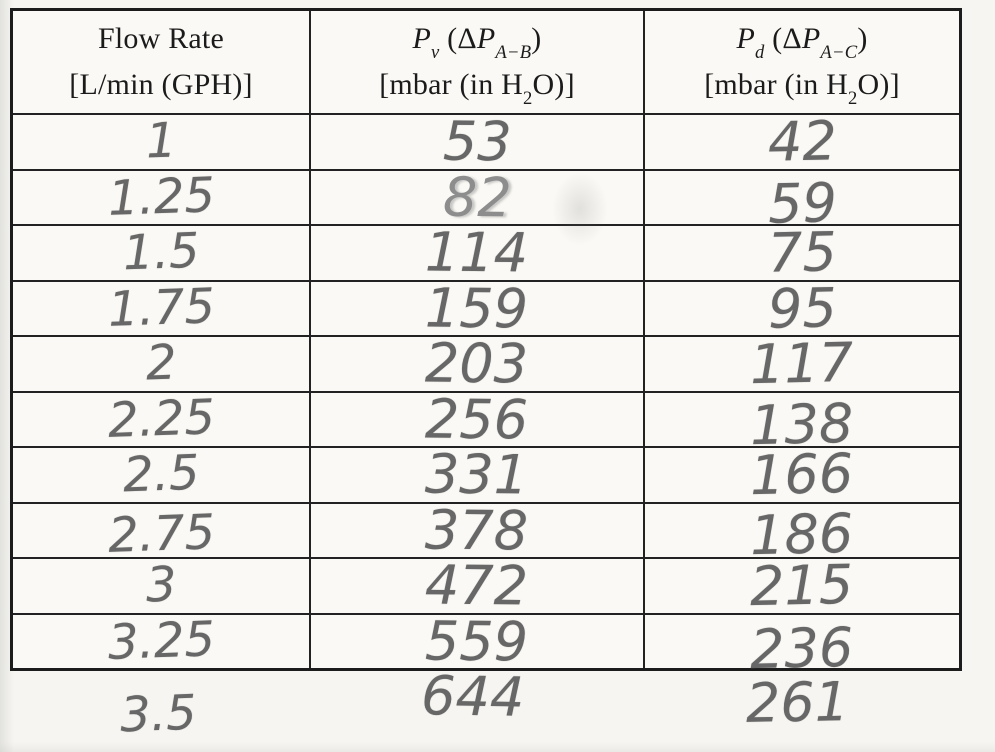 The image size is (995, 752). I want to click on handwritten-value: 159, so click(477, 308).